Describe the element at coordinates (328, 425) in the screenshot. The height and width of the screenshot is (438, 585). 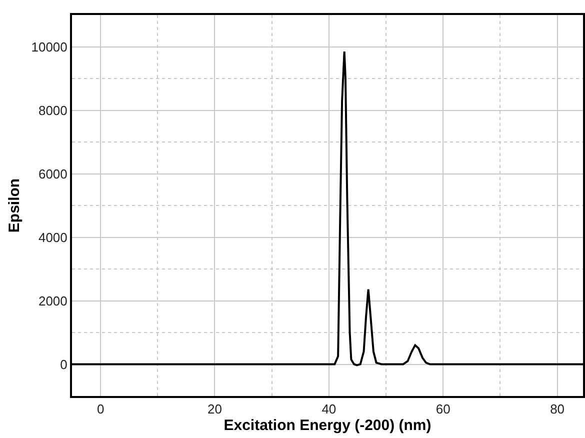
I see `x-axis-title: Excitation Energy (-200) (nm)` at that location.